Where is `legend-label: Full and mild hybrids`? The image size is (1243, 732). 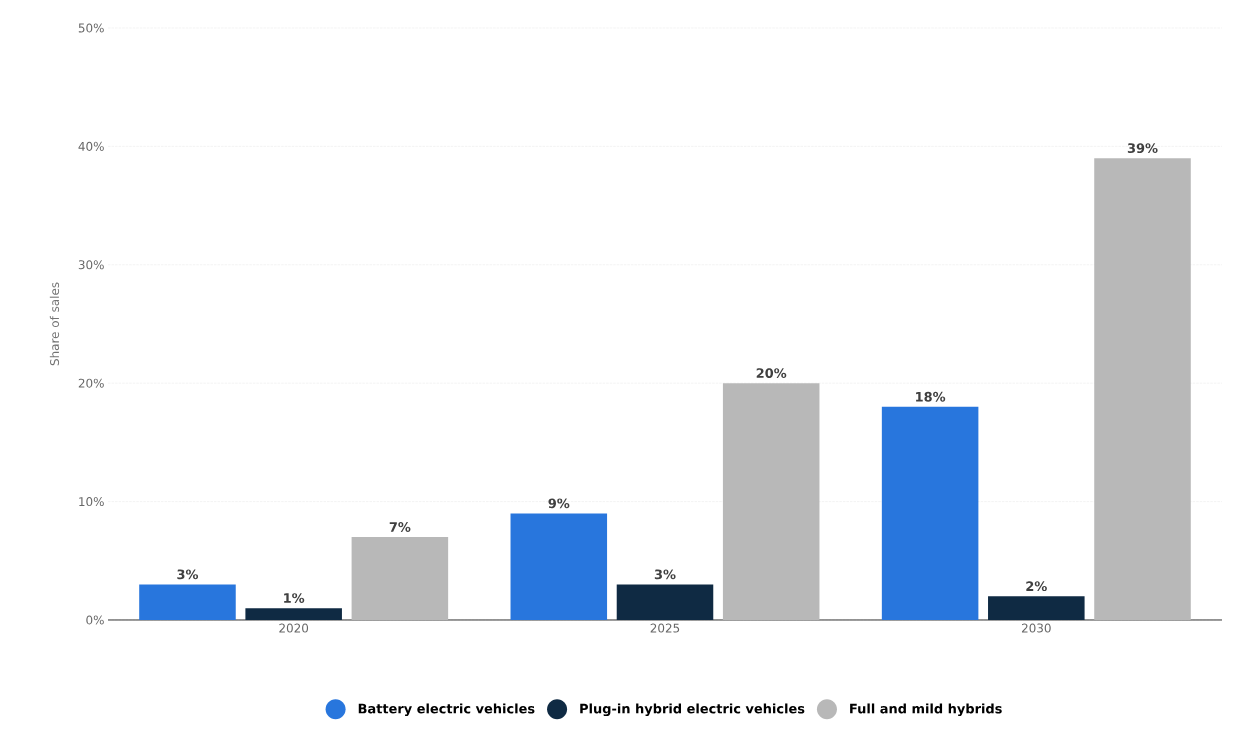
legend-label: Full and mild hybrids is located at coordinates (926, 710).